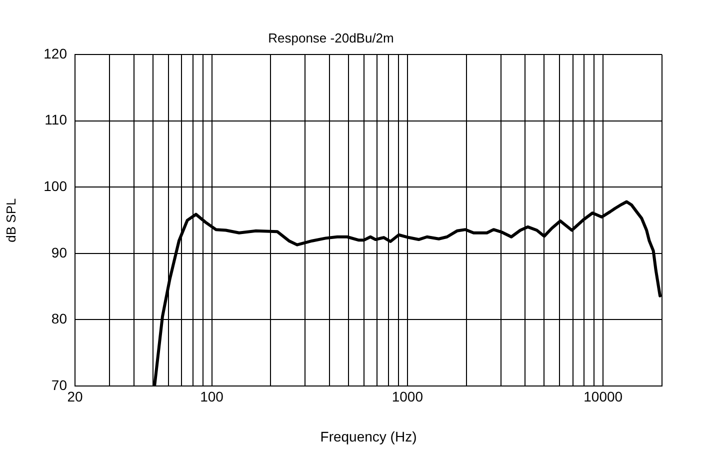 The height and width of the screenshot is (450, 723). I want to click on x-tick-label: 10000, so click(603, 396).